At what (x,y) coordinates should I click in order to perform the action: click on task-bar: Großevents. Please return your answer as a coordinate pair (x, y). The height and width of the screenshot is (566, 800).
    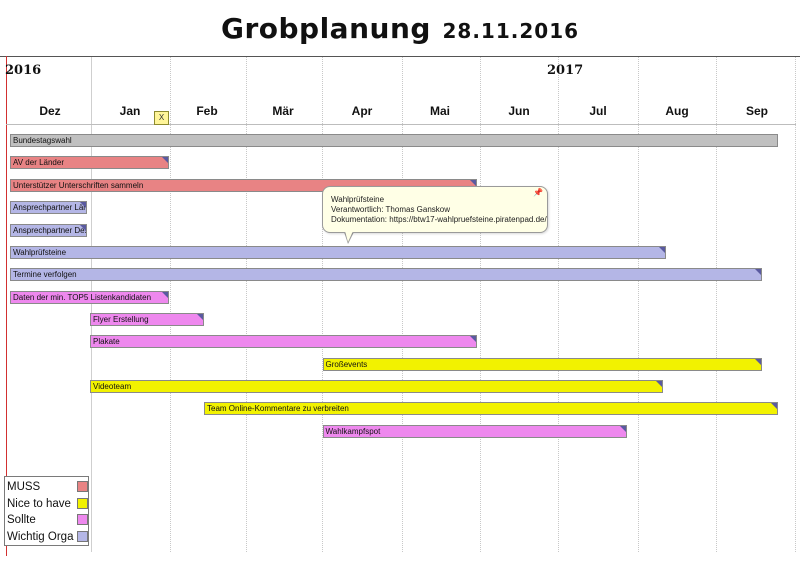
    Looking at the image, I should click on (542, 364).